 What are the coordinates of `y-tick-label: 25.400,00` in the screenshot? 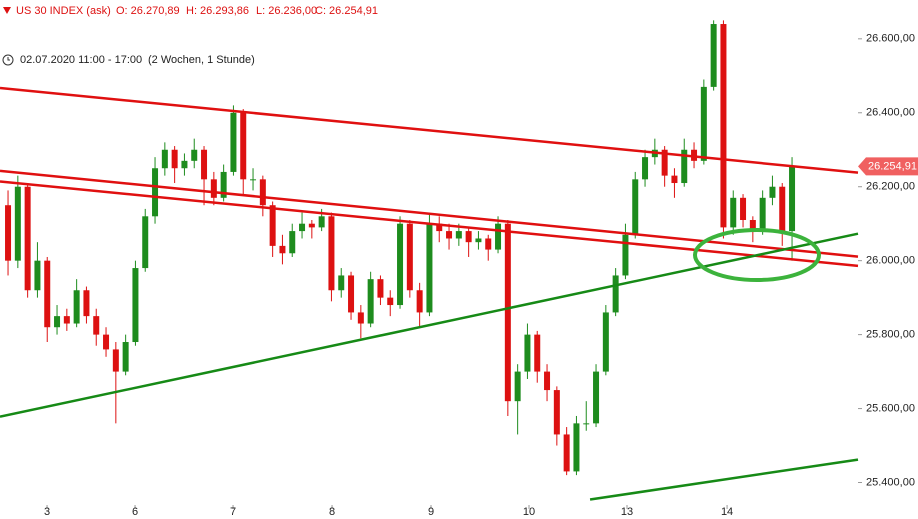 It's located at (890, 482).